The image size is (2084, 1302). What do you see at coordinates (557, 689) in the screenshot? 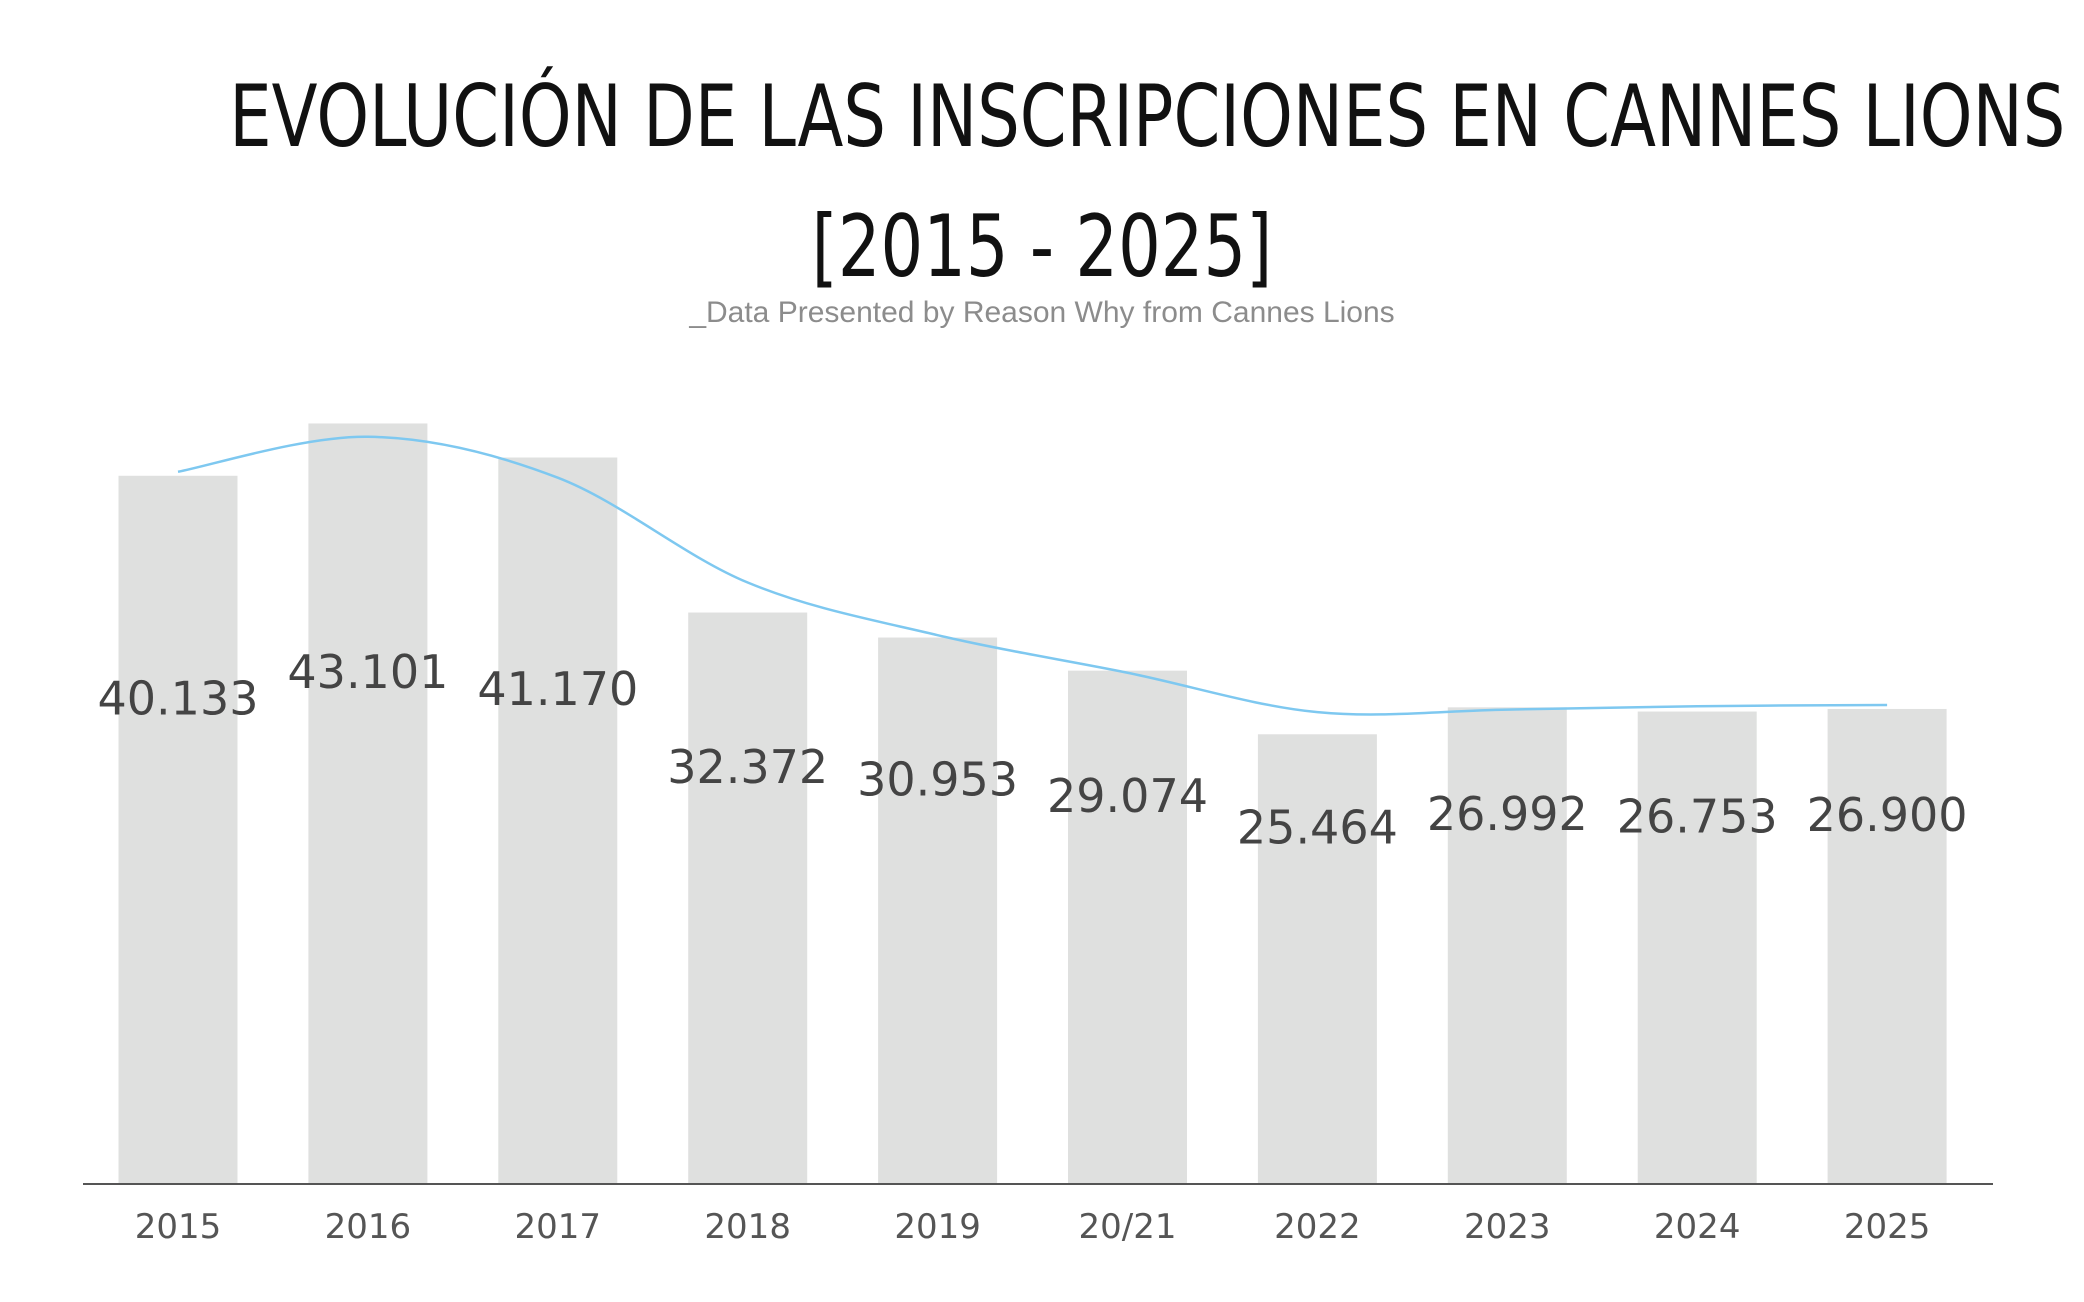
I see `value-label-2017: 41.170` at bounding box center [557, 689].